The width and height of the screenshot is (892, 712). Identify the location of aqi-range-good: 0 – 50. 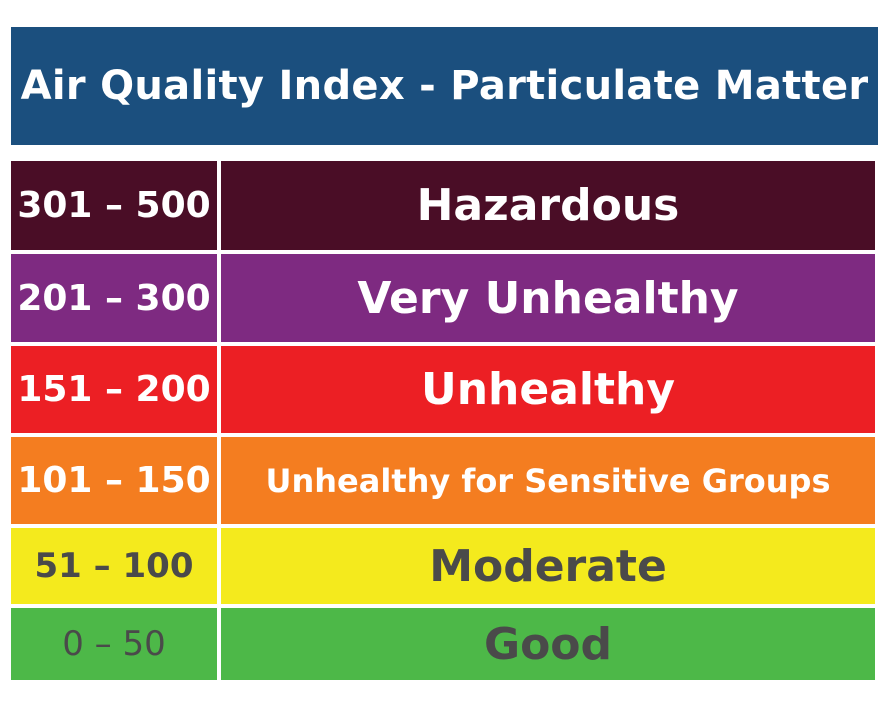
(114, 644).